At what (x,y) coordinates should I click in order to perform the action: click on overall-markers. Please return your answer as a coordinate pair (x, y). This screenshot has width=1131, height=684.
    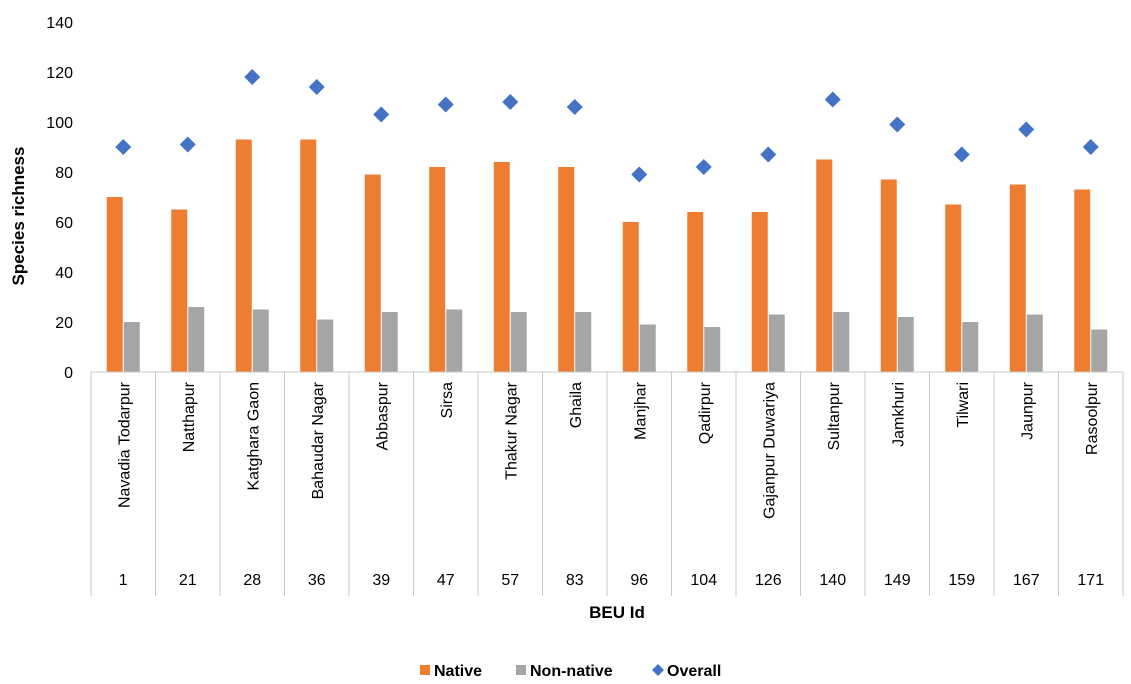
    Looking at the image, I should click on (607, 126).